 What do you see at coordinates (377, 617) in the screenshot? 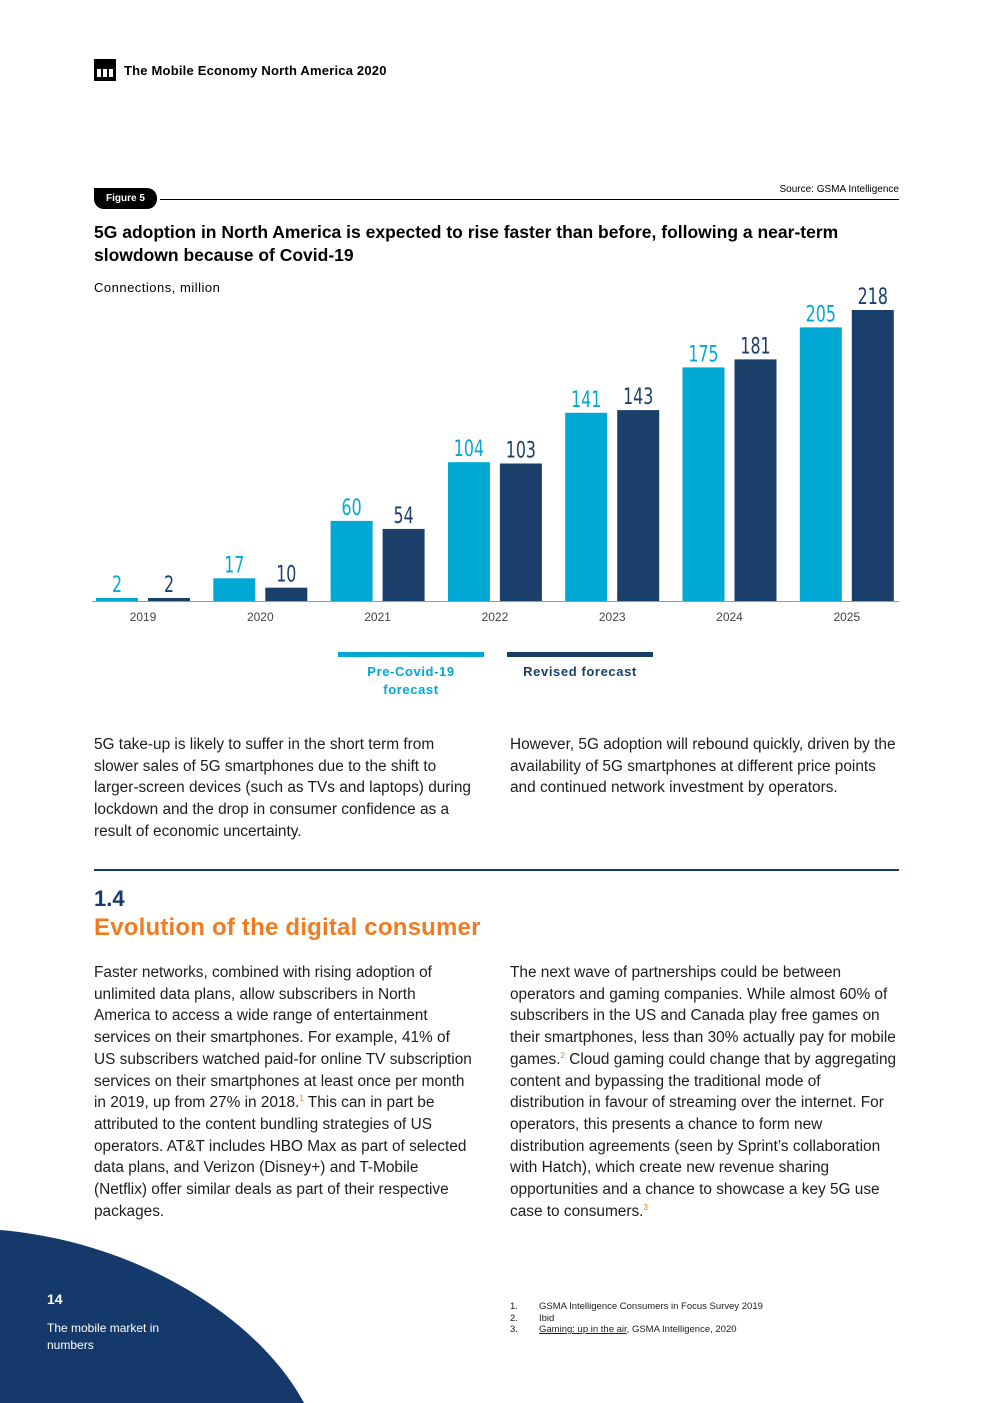
I see `x-tick-label-2021: 2021` at bounding box center [377, 617].